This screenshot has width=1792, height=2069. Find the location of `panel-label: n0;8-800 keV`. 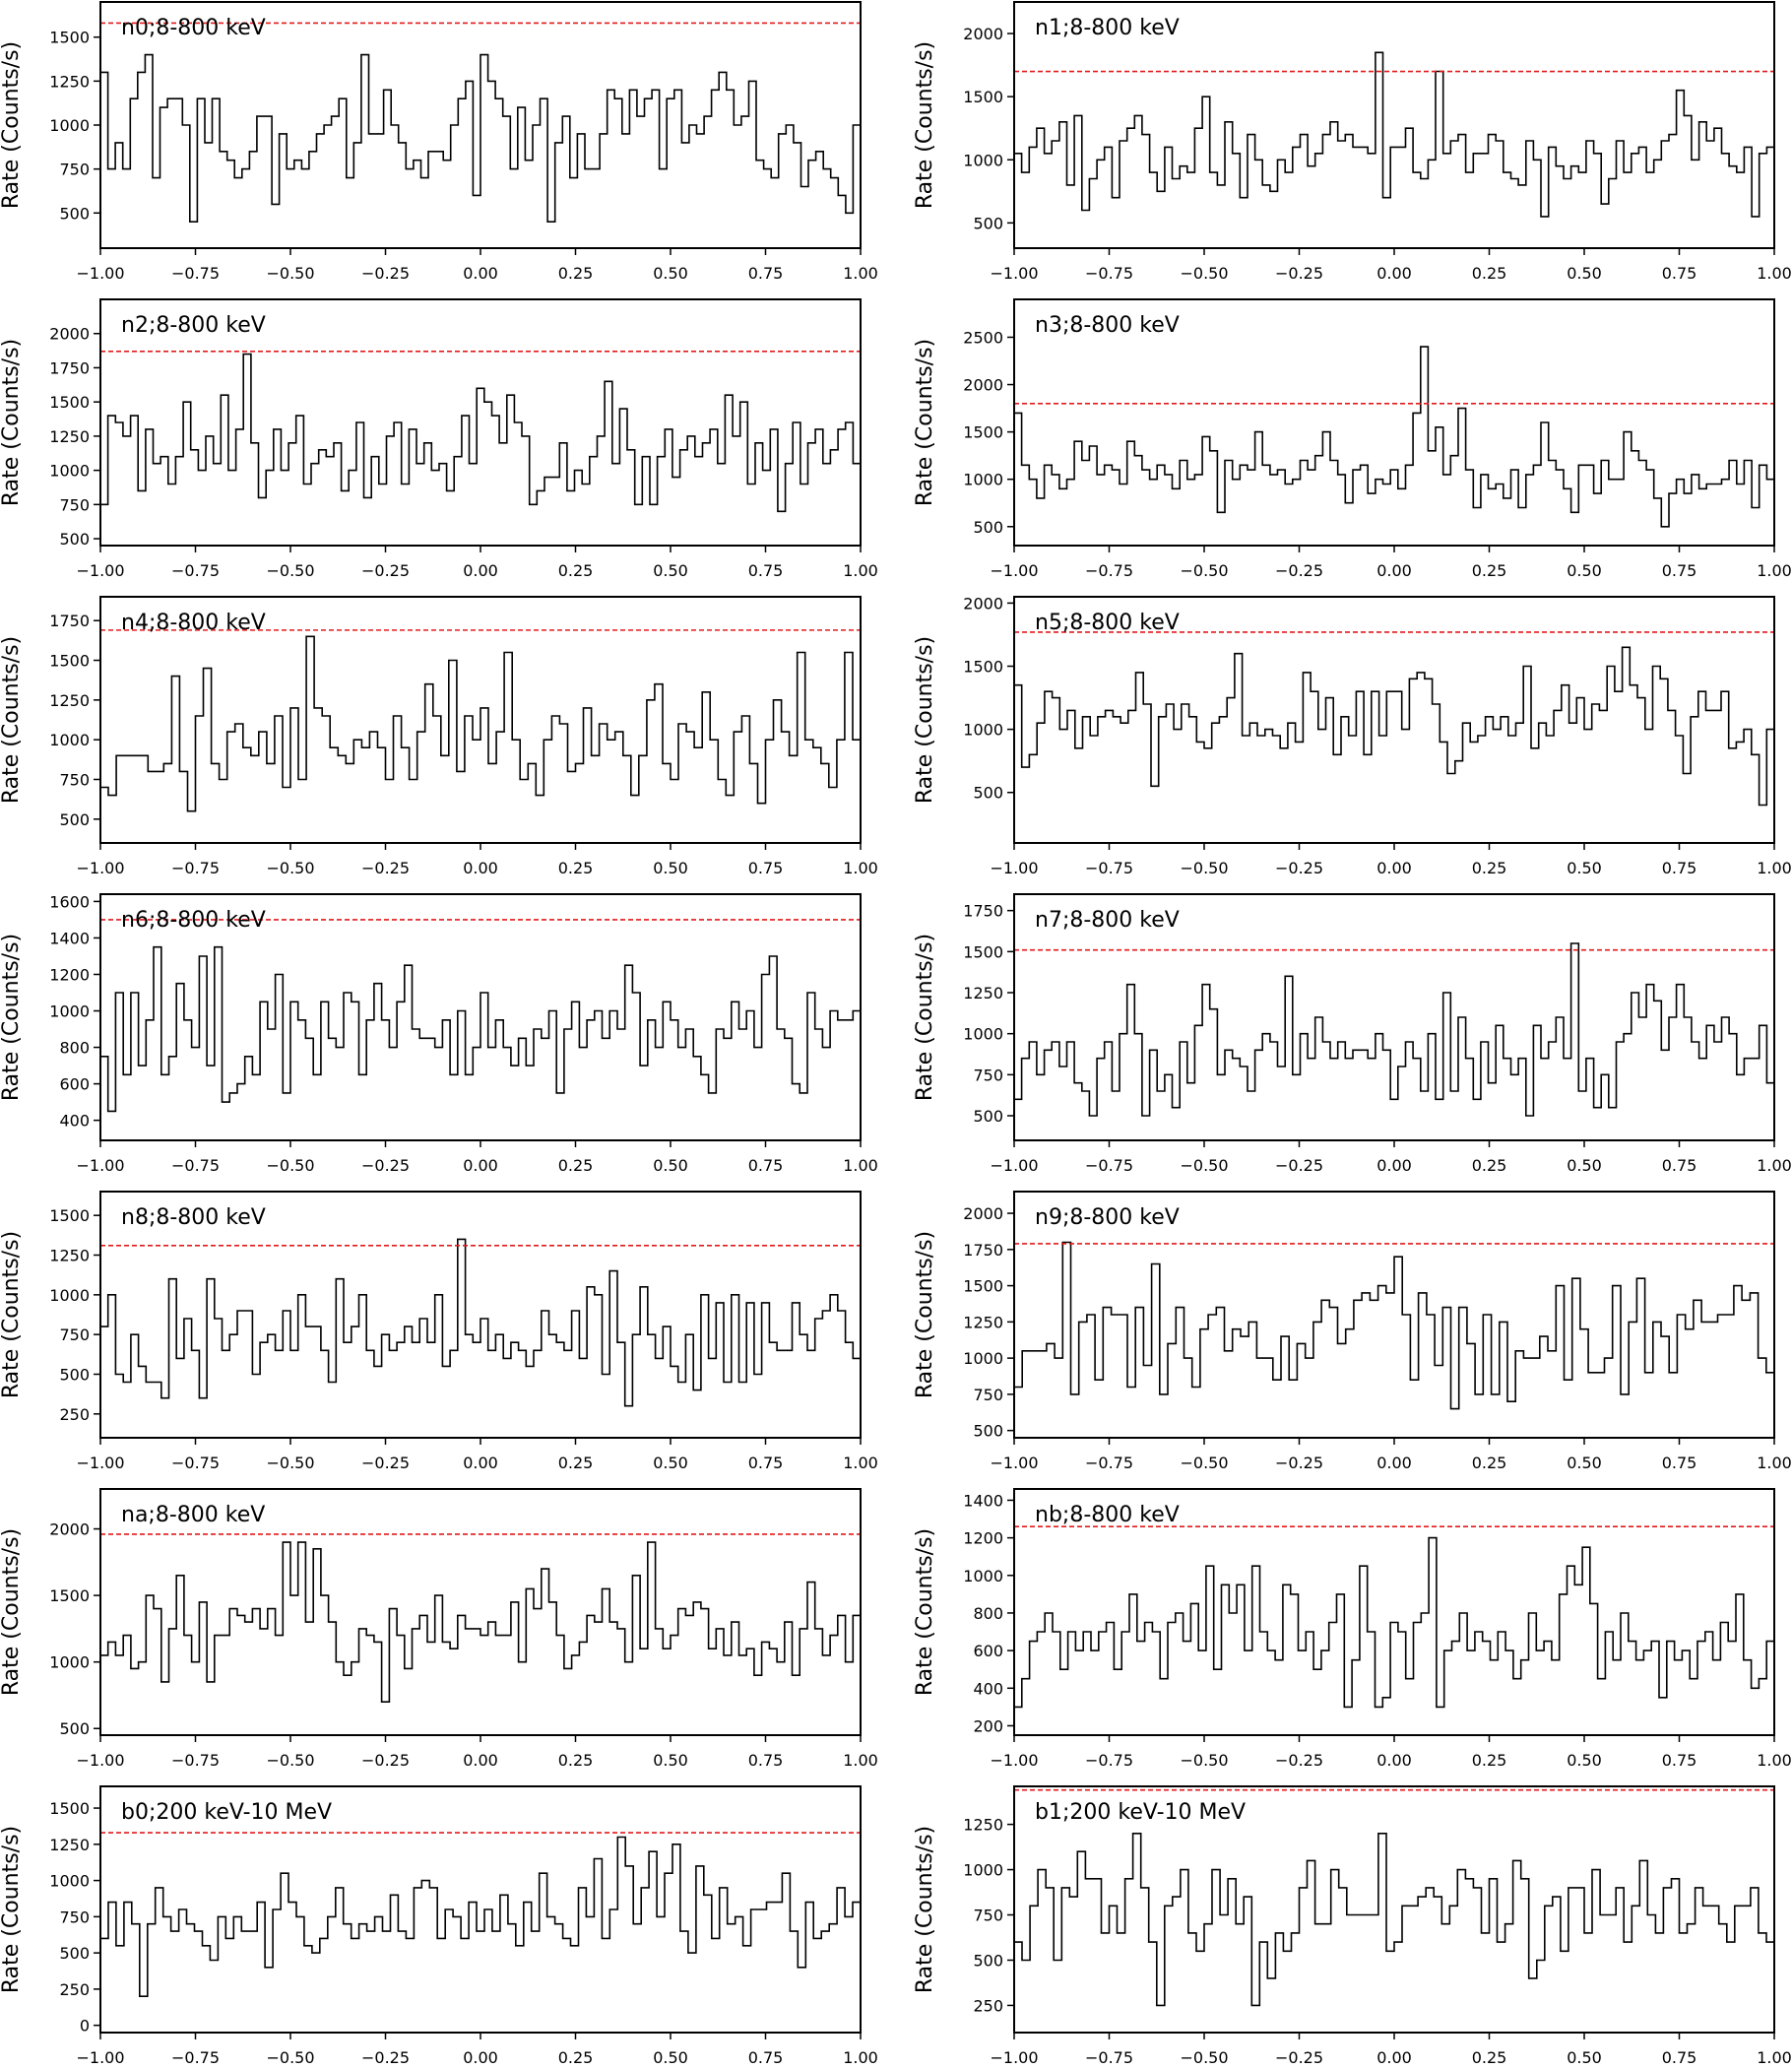

panel-label: n0;8-800 keV is located at coordinates (193, 28).